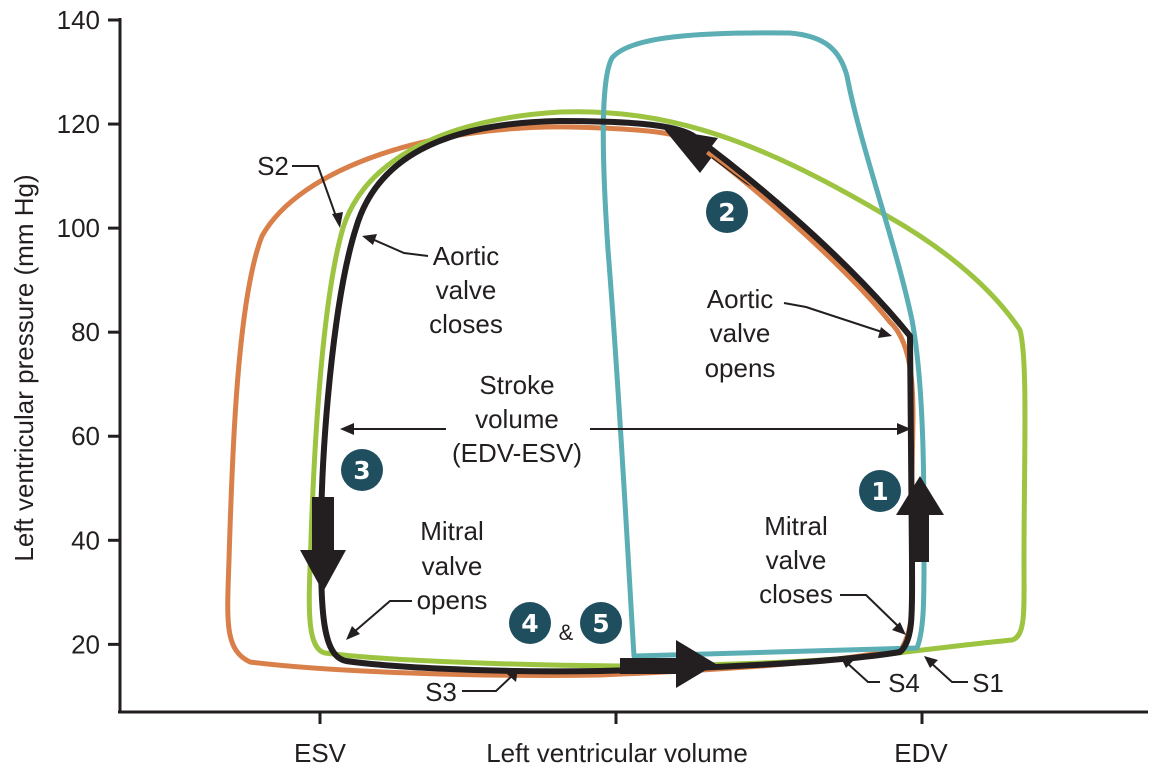  Describe the element at coordinates (315, 194) in the screenshot. I see `leader-s2` at that location.